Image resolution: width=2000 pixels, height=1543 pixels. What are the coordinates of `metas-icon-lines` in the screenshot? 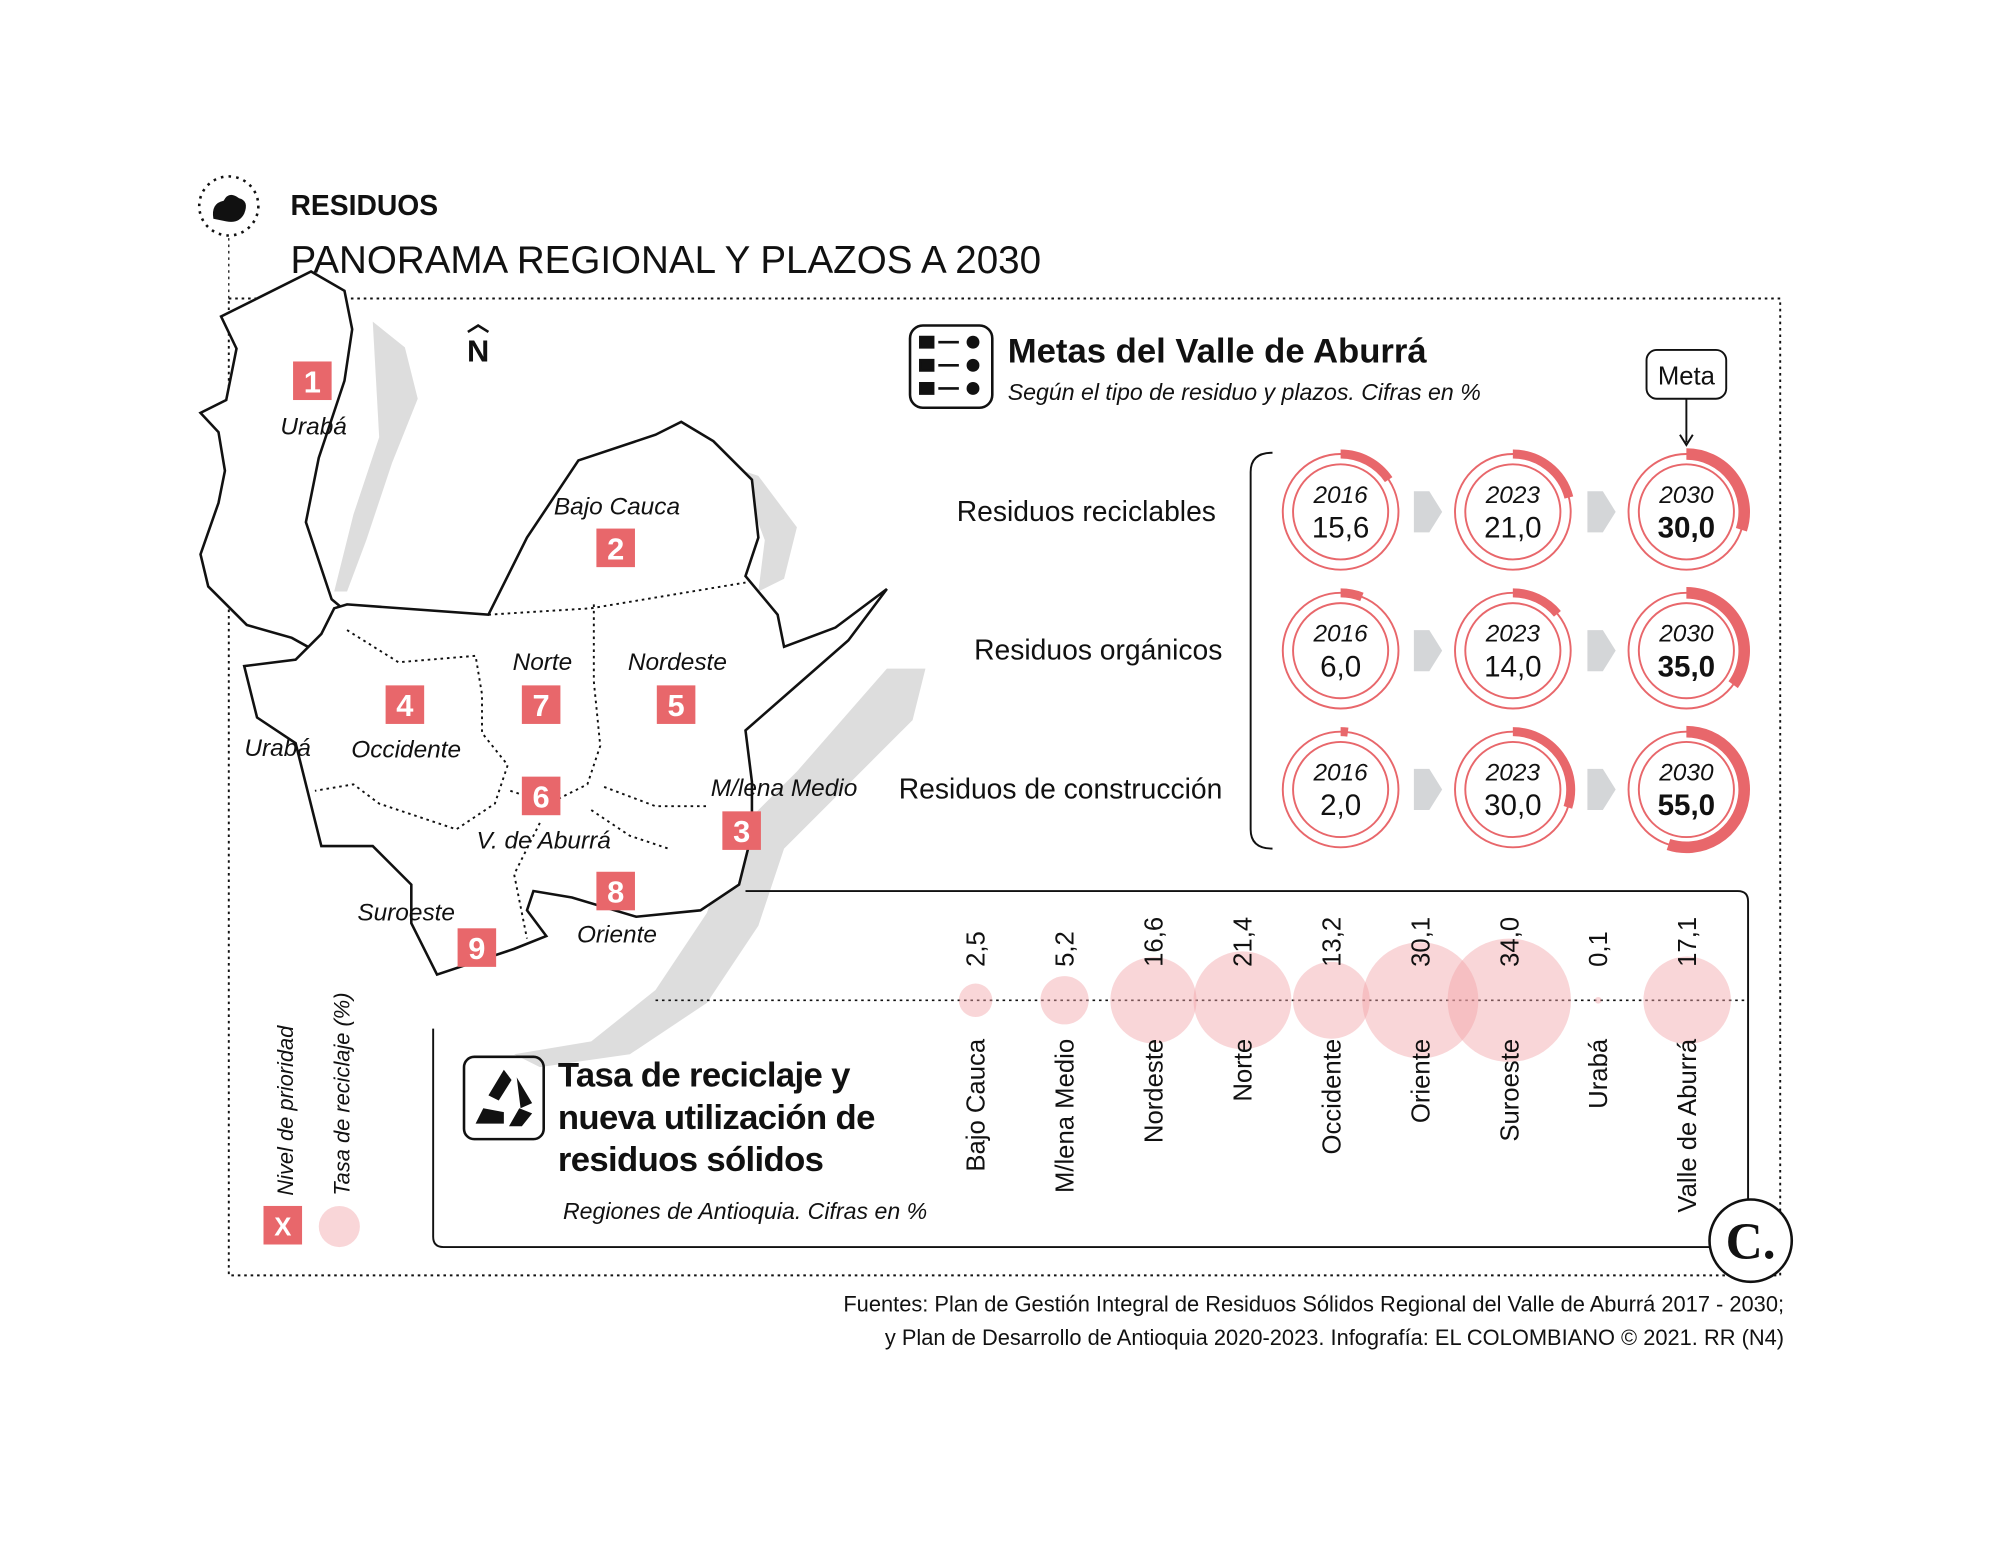 It's located at (939, 365).